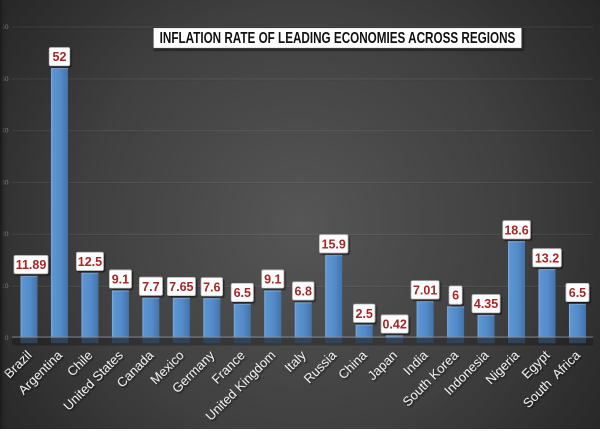  What do you see at coordinates (547, 258) in the screenshot?
I see `svg-text: 13.2` at bounding box center [547, 258].